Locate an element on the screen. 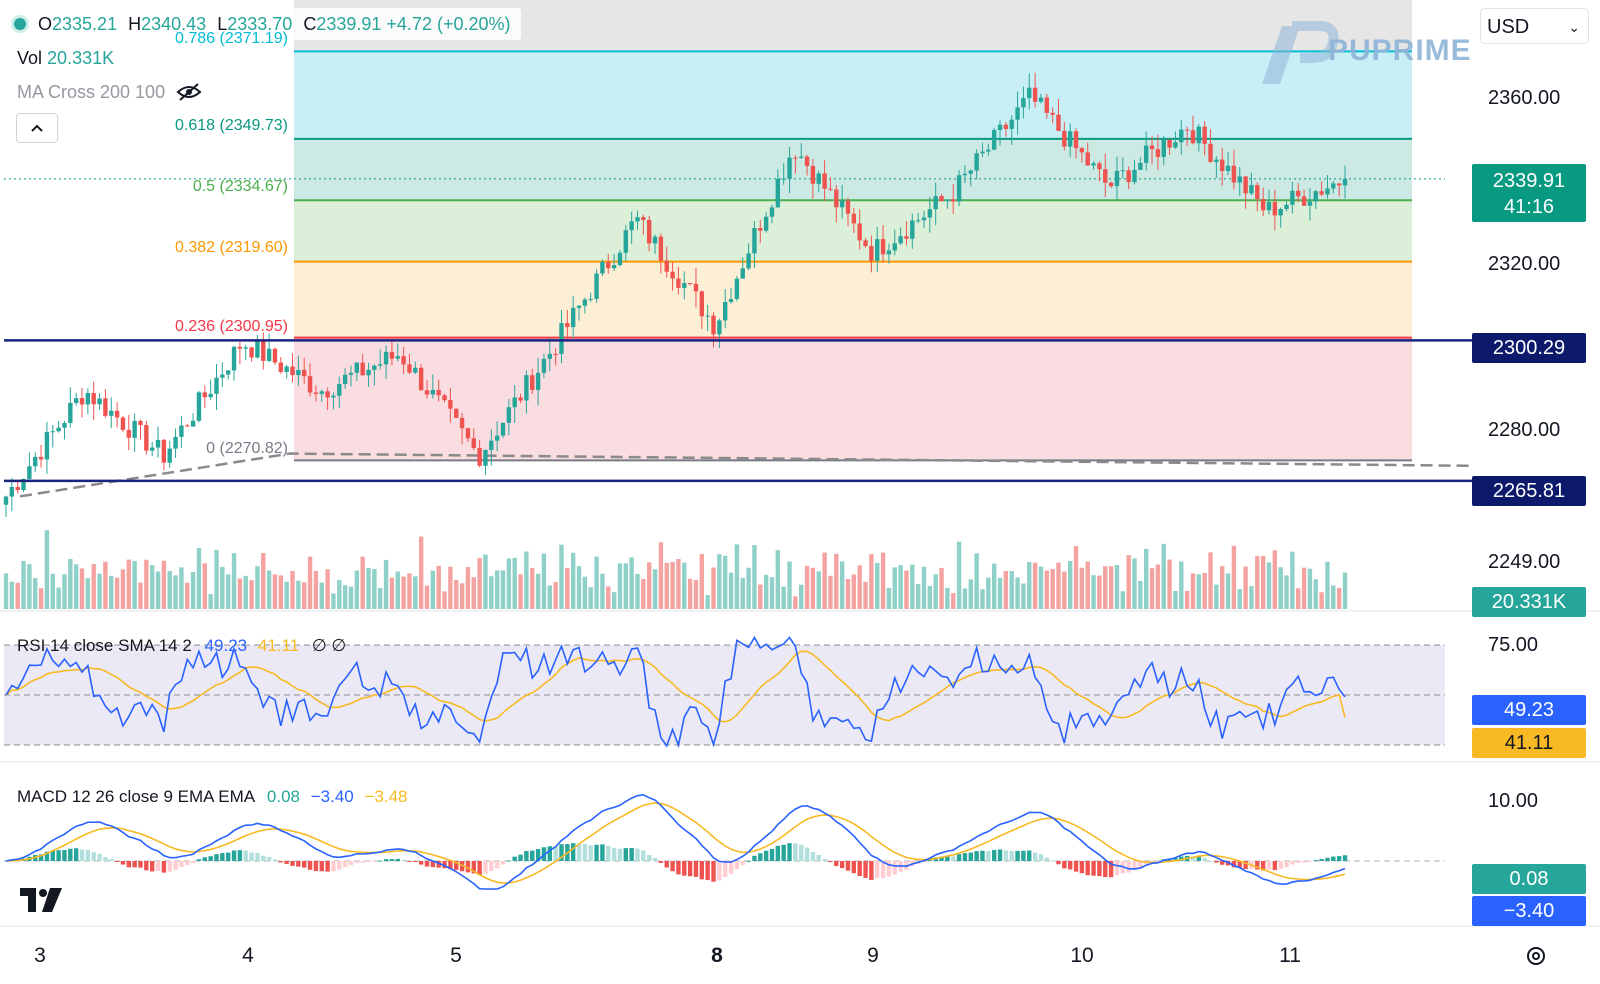 This screenshot has width=1600, height=984. rsi-extra: ∅ ∅ is located at coordinates (329, 645).